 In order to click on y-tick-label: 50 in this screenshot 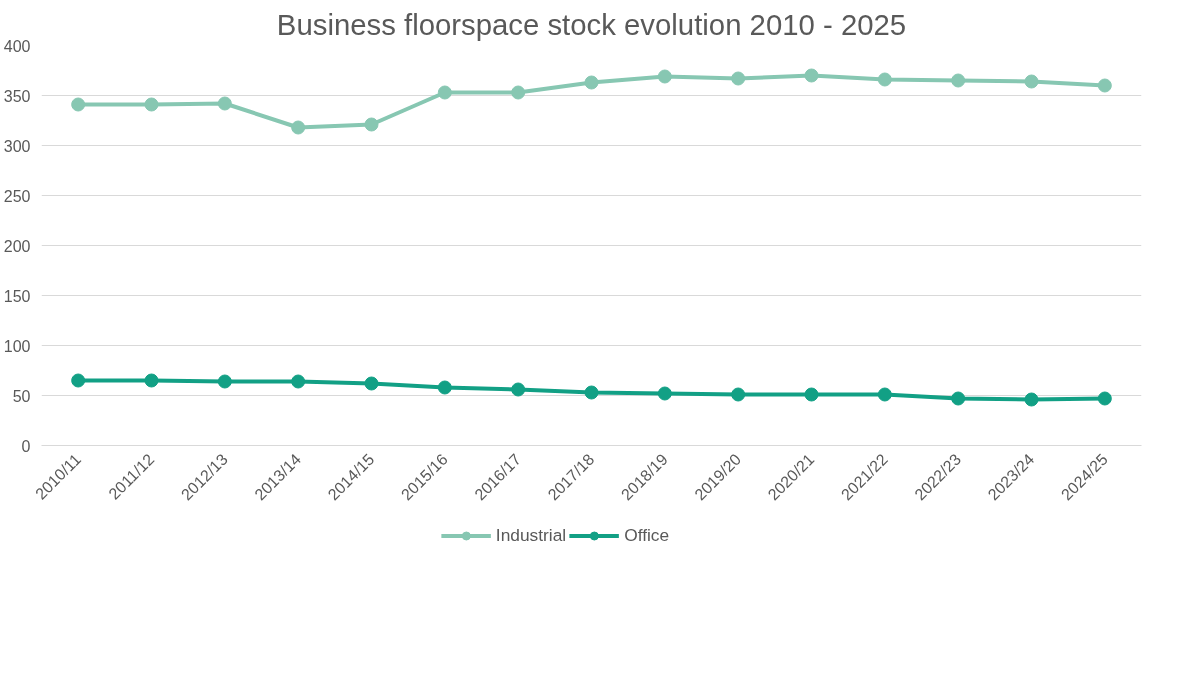, I will do `click(21, 396)`.